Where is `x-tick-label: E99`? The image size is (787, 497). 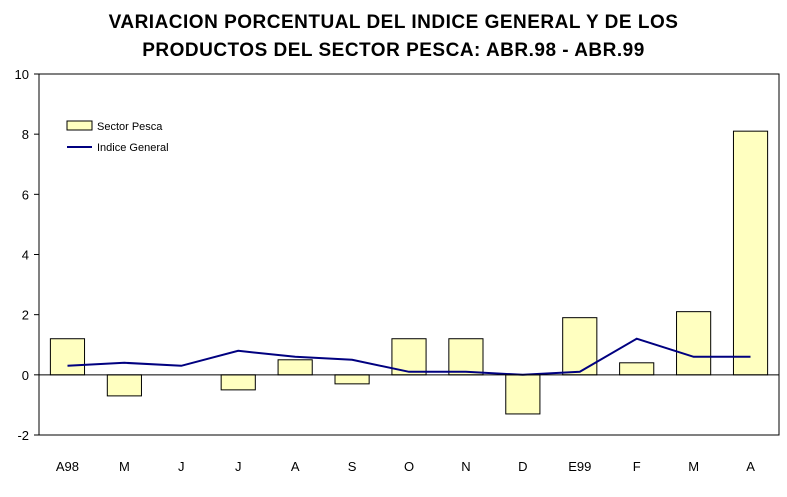
x-tick-label: E99 is located at coordinates (579, 466).